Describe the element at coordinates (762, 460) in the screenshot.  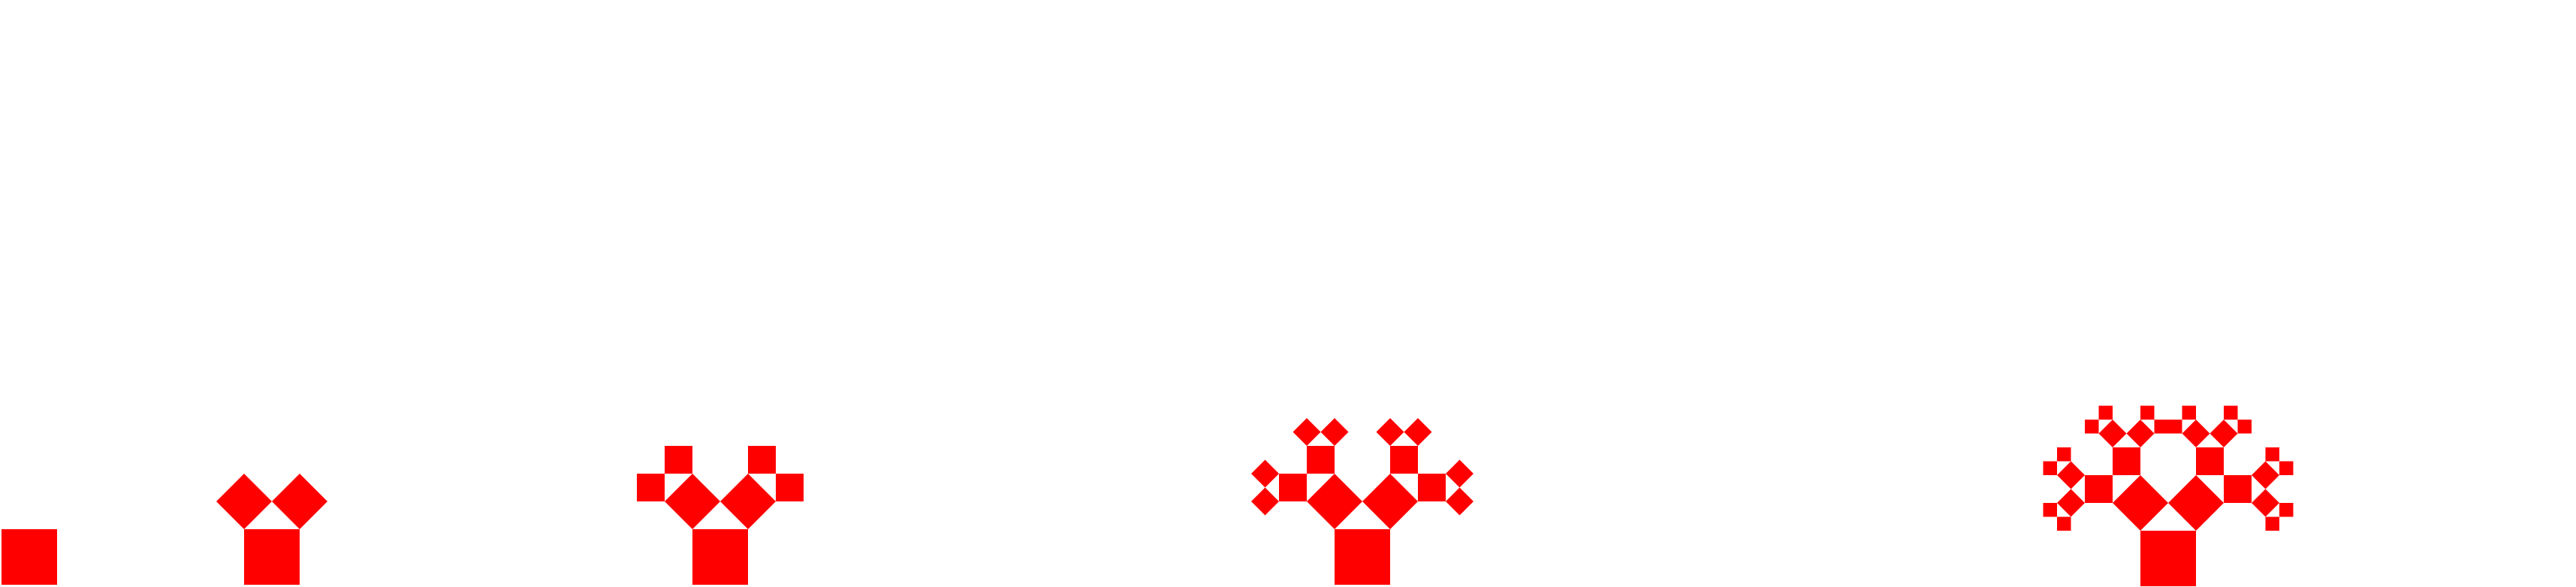
I see `stage-2-branch-TRL` at that location.